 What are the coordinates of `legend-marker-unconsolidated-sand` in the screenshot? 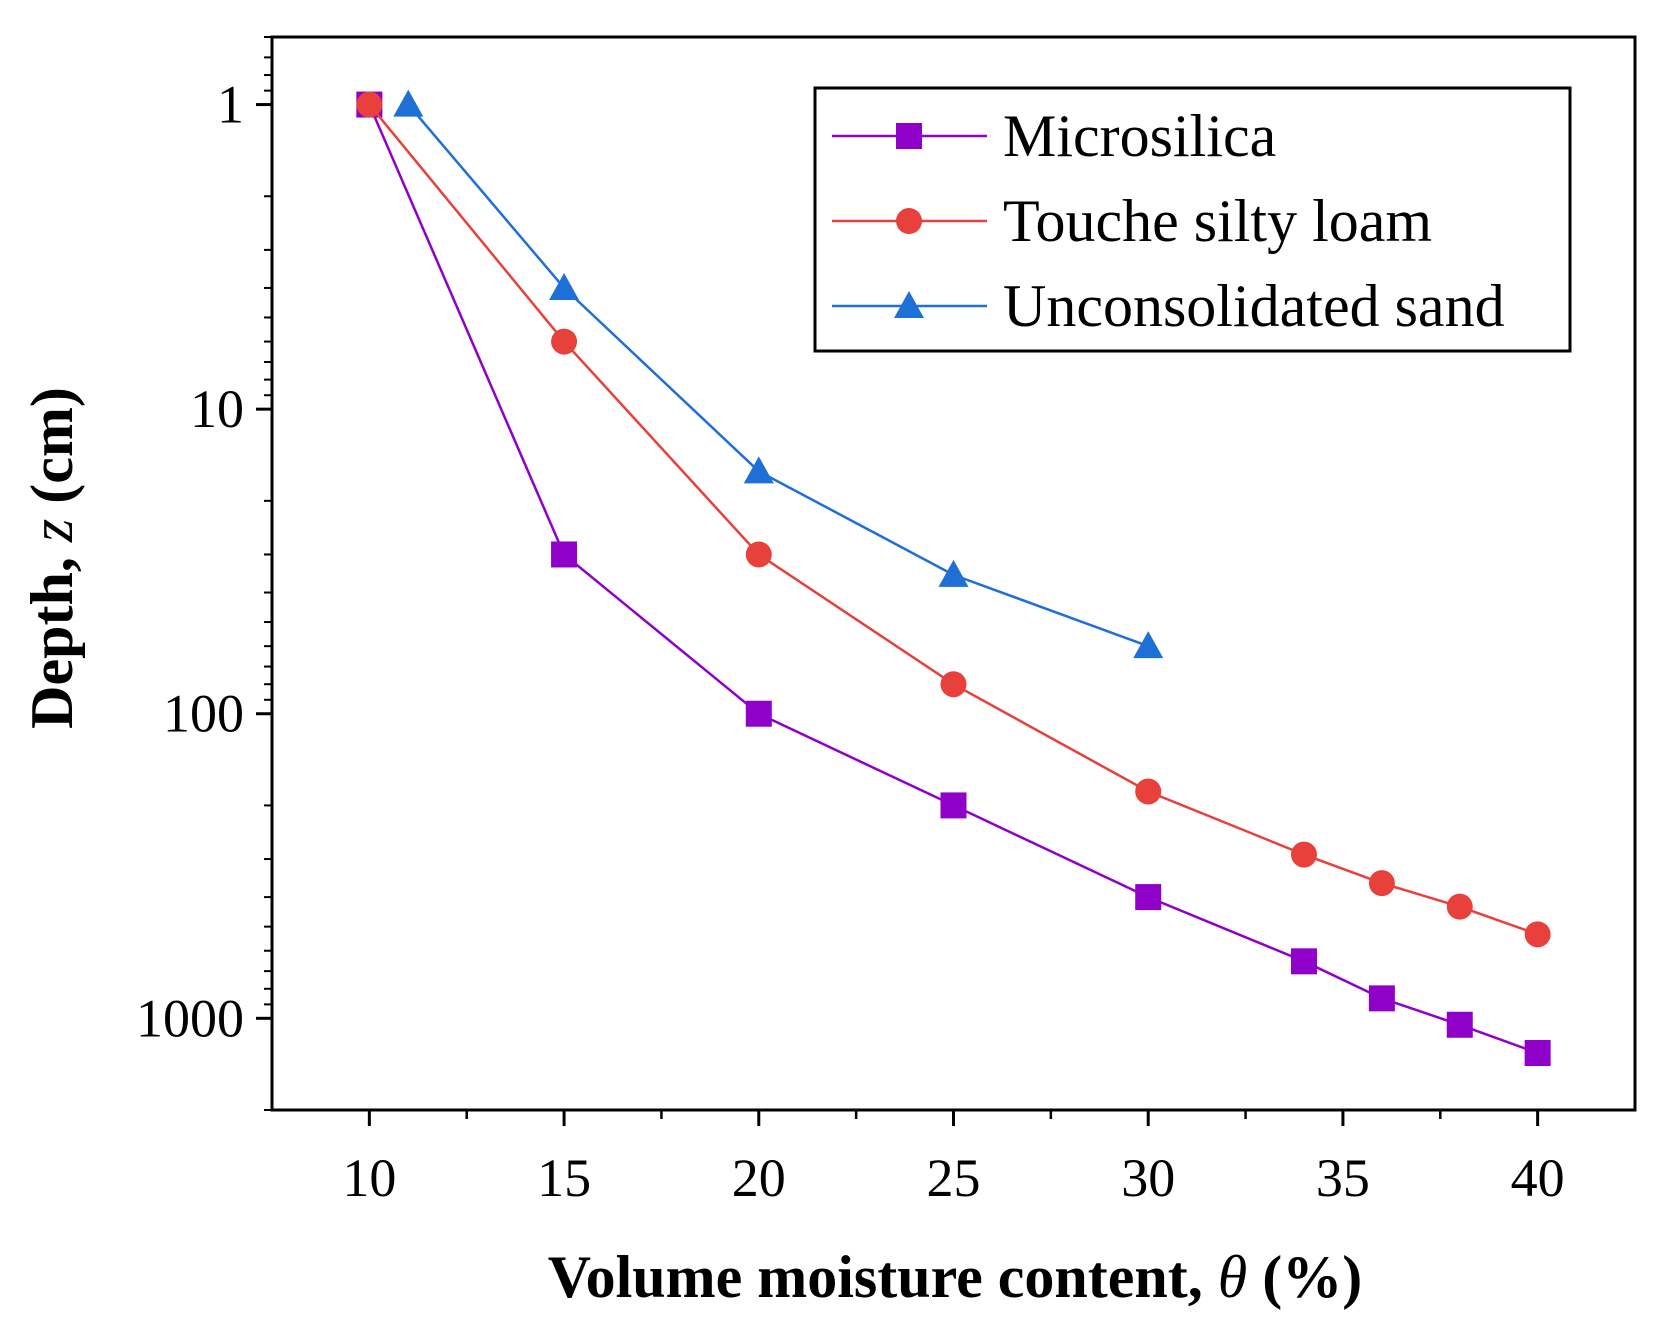 It's located at (909, 304).